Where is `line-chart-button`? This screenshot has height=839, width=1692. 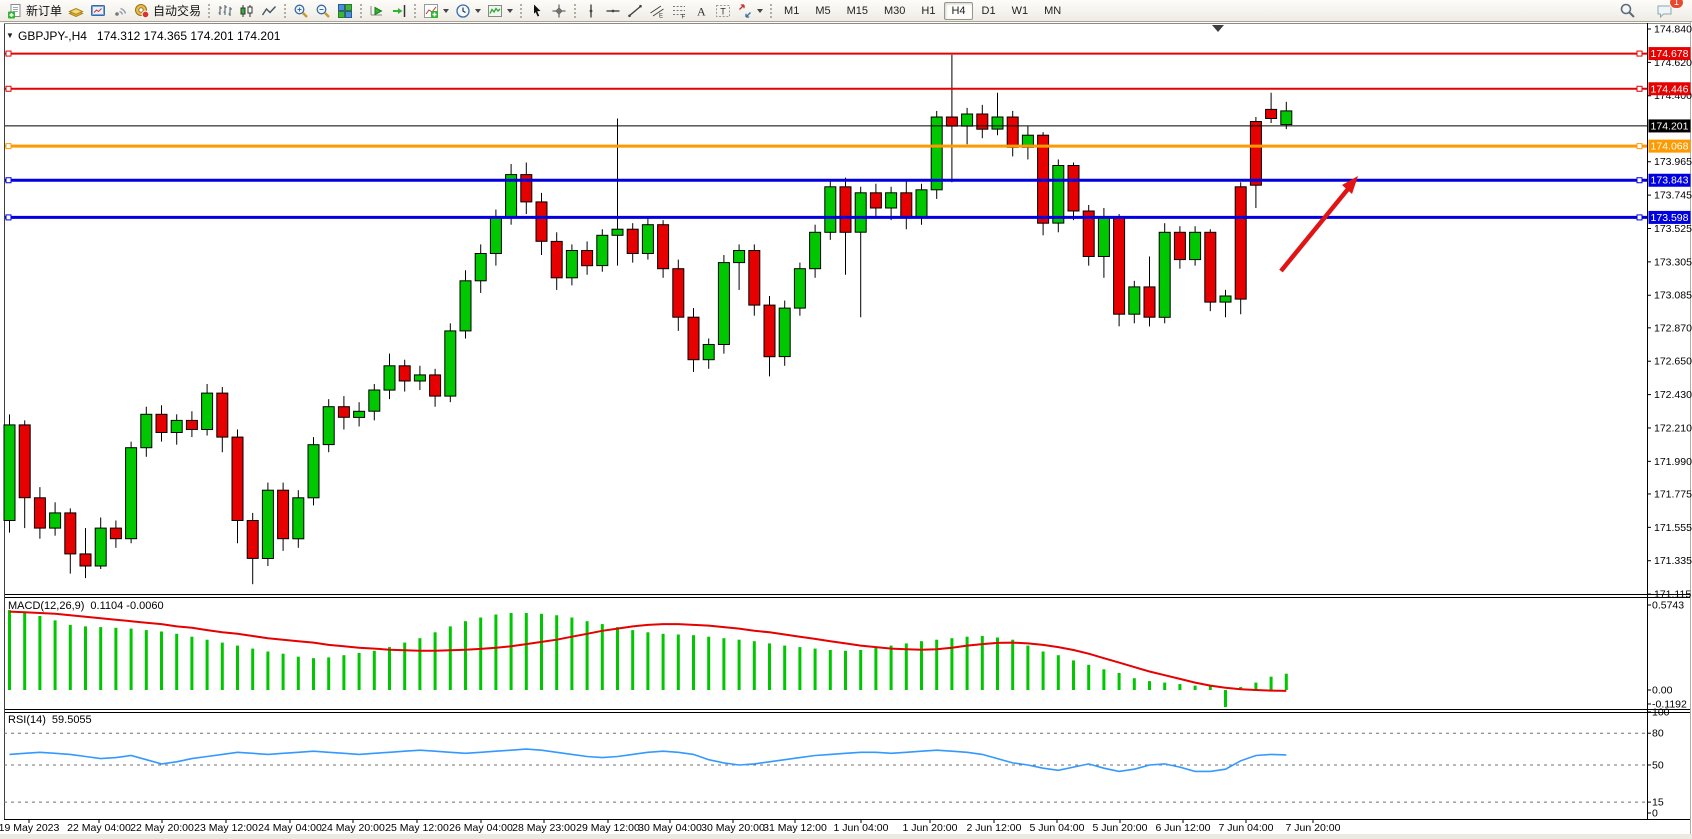
line-chart-button is located at coordinates (269, 11).